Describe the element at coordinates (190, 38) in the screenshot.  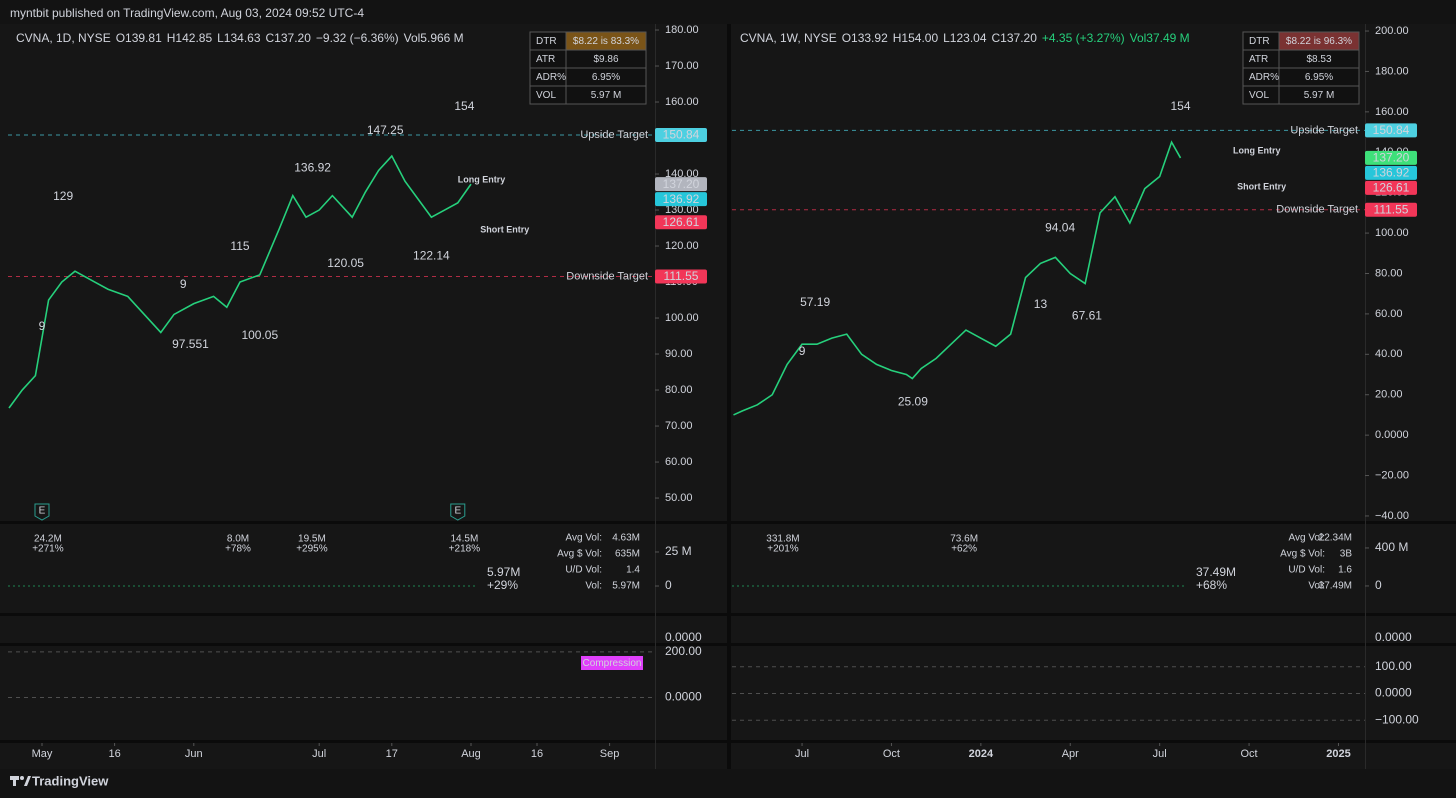
I see `ohlc-value: H142.85` at that location.